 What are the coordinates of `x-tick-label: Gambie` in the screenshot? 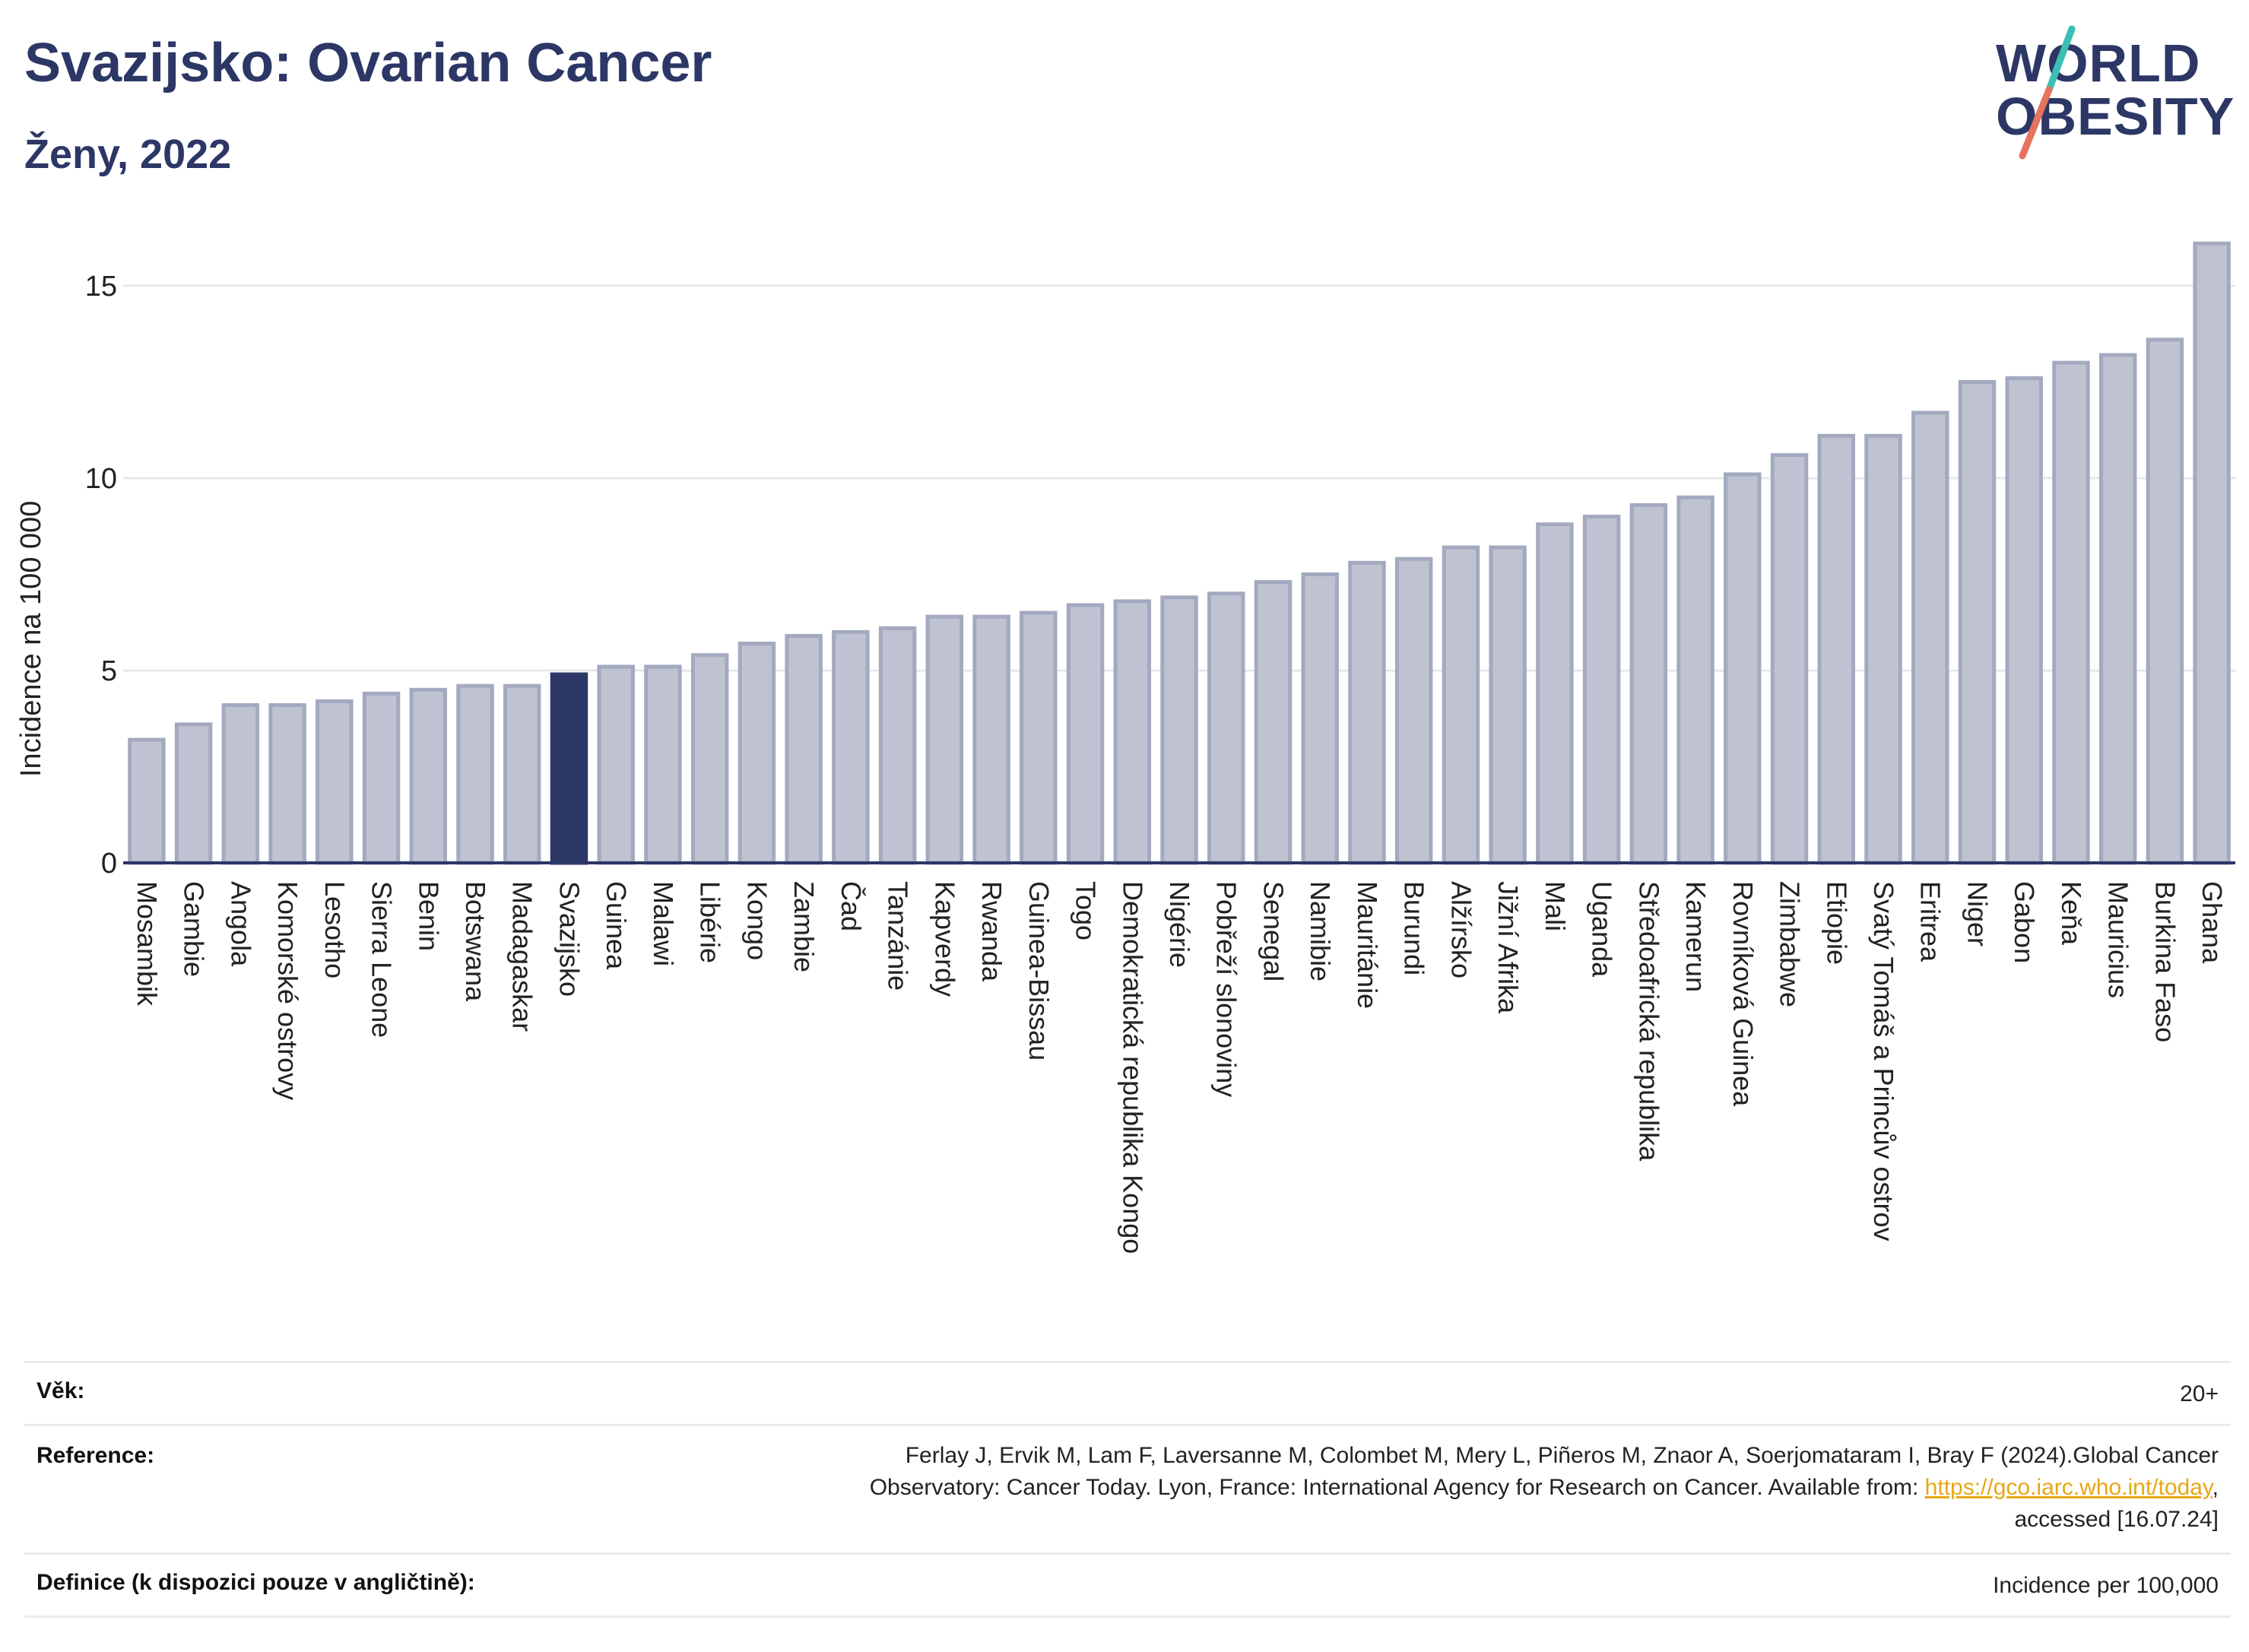 It's located at (194, 929).